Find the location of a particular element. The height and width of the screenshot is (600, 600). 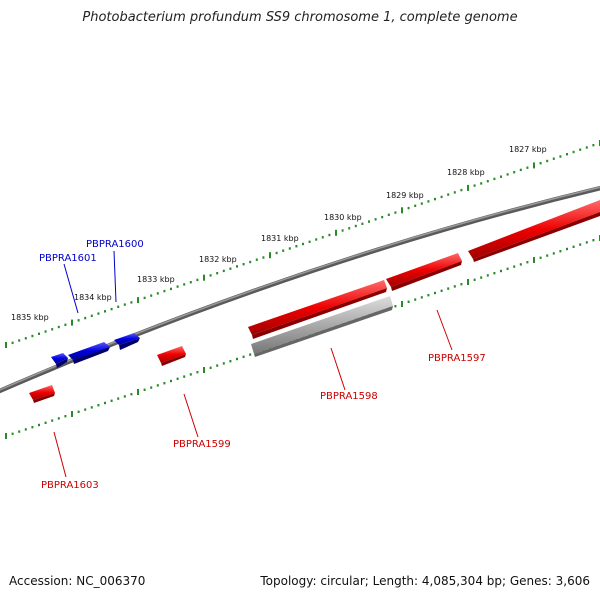

gene-reverse-unlabeled-mid is located at coordinates (317, 309).